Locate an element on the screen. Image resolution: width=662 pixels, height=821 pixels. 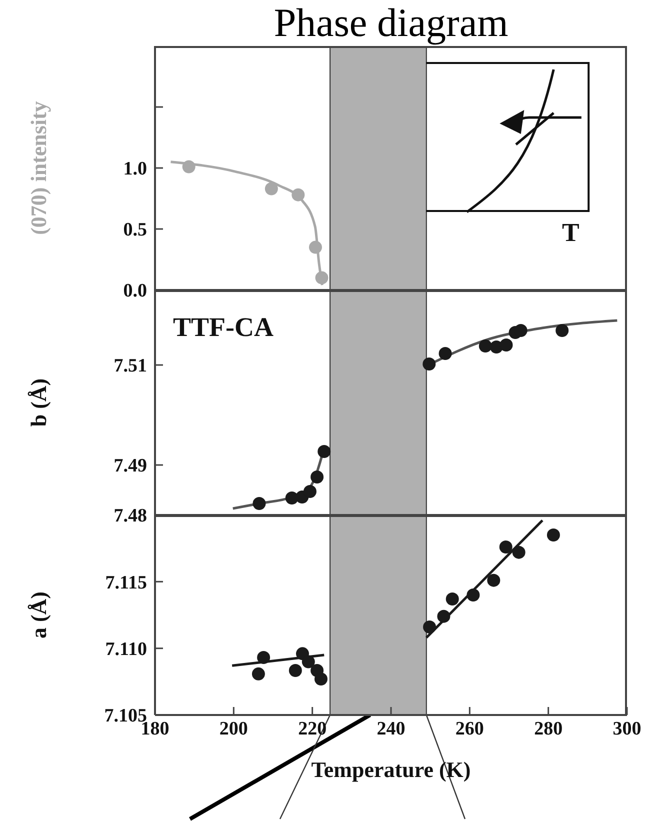
annotation: TTF-CA is located at coordinates (223, 327).